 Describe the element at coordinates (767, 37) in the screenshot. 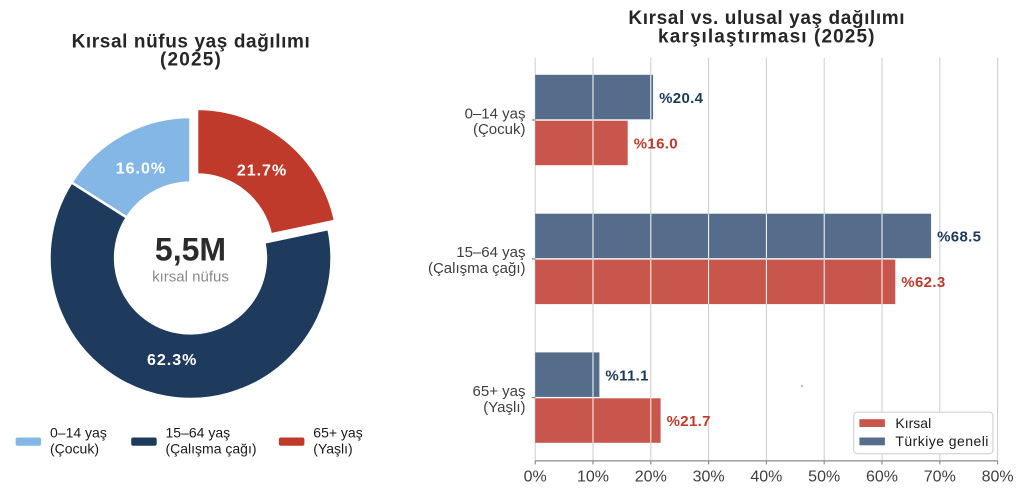

I see `svg-text: karşılaştırması (2025)` at that location.